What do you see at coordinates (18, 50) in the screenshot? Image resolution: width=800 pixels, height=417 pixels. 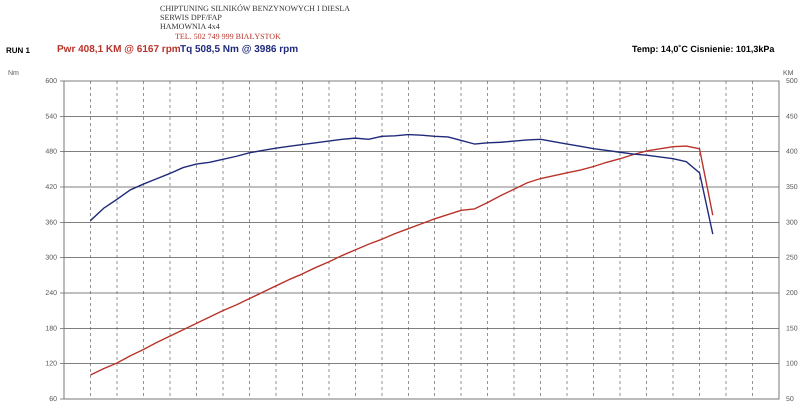 I see `text: RUN 1` at bounding box center [18, 50].